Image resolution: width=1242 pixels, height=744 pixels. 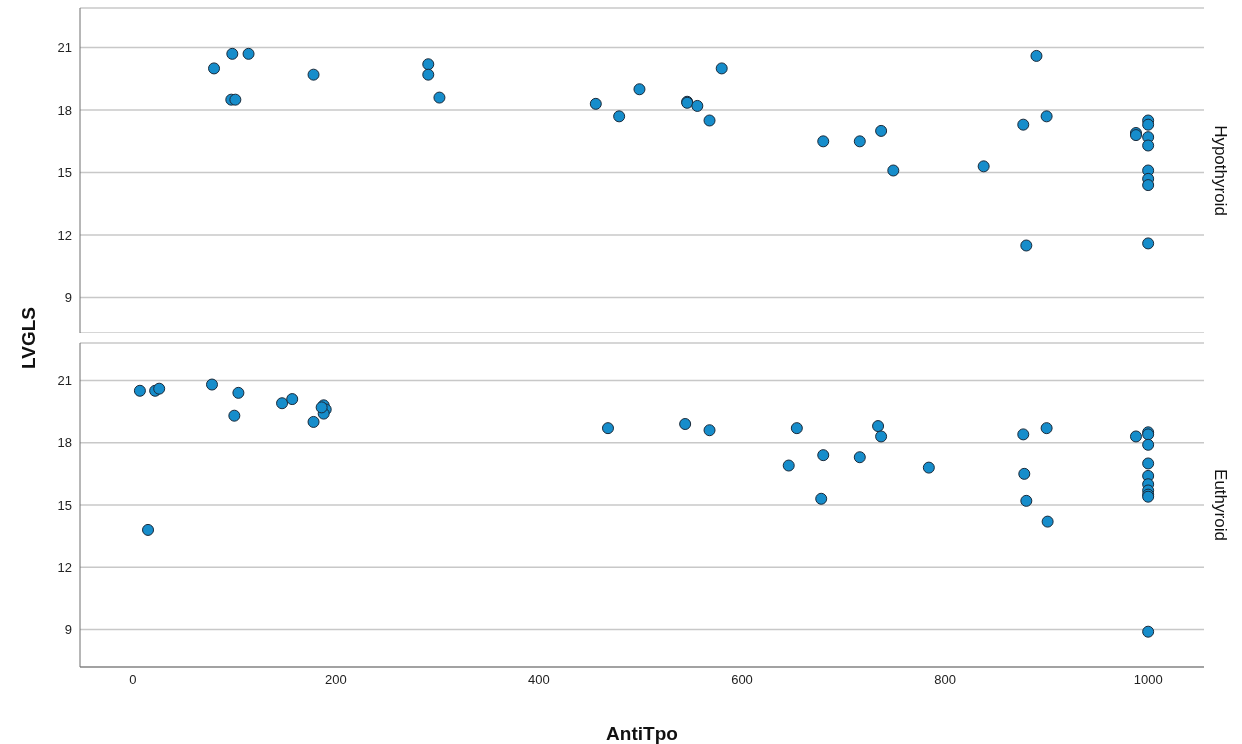 What do you see at coordinates (642, 733) in the screenshot?
I see `x-axis-title: AntiTpo` at bounding box center [642, 733].